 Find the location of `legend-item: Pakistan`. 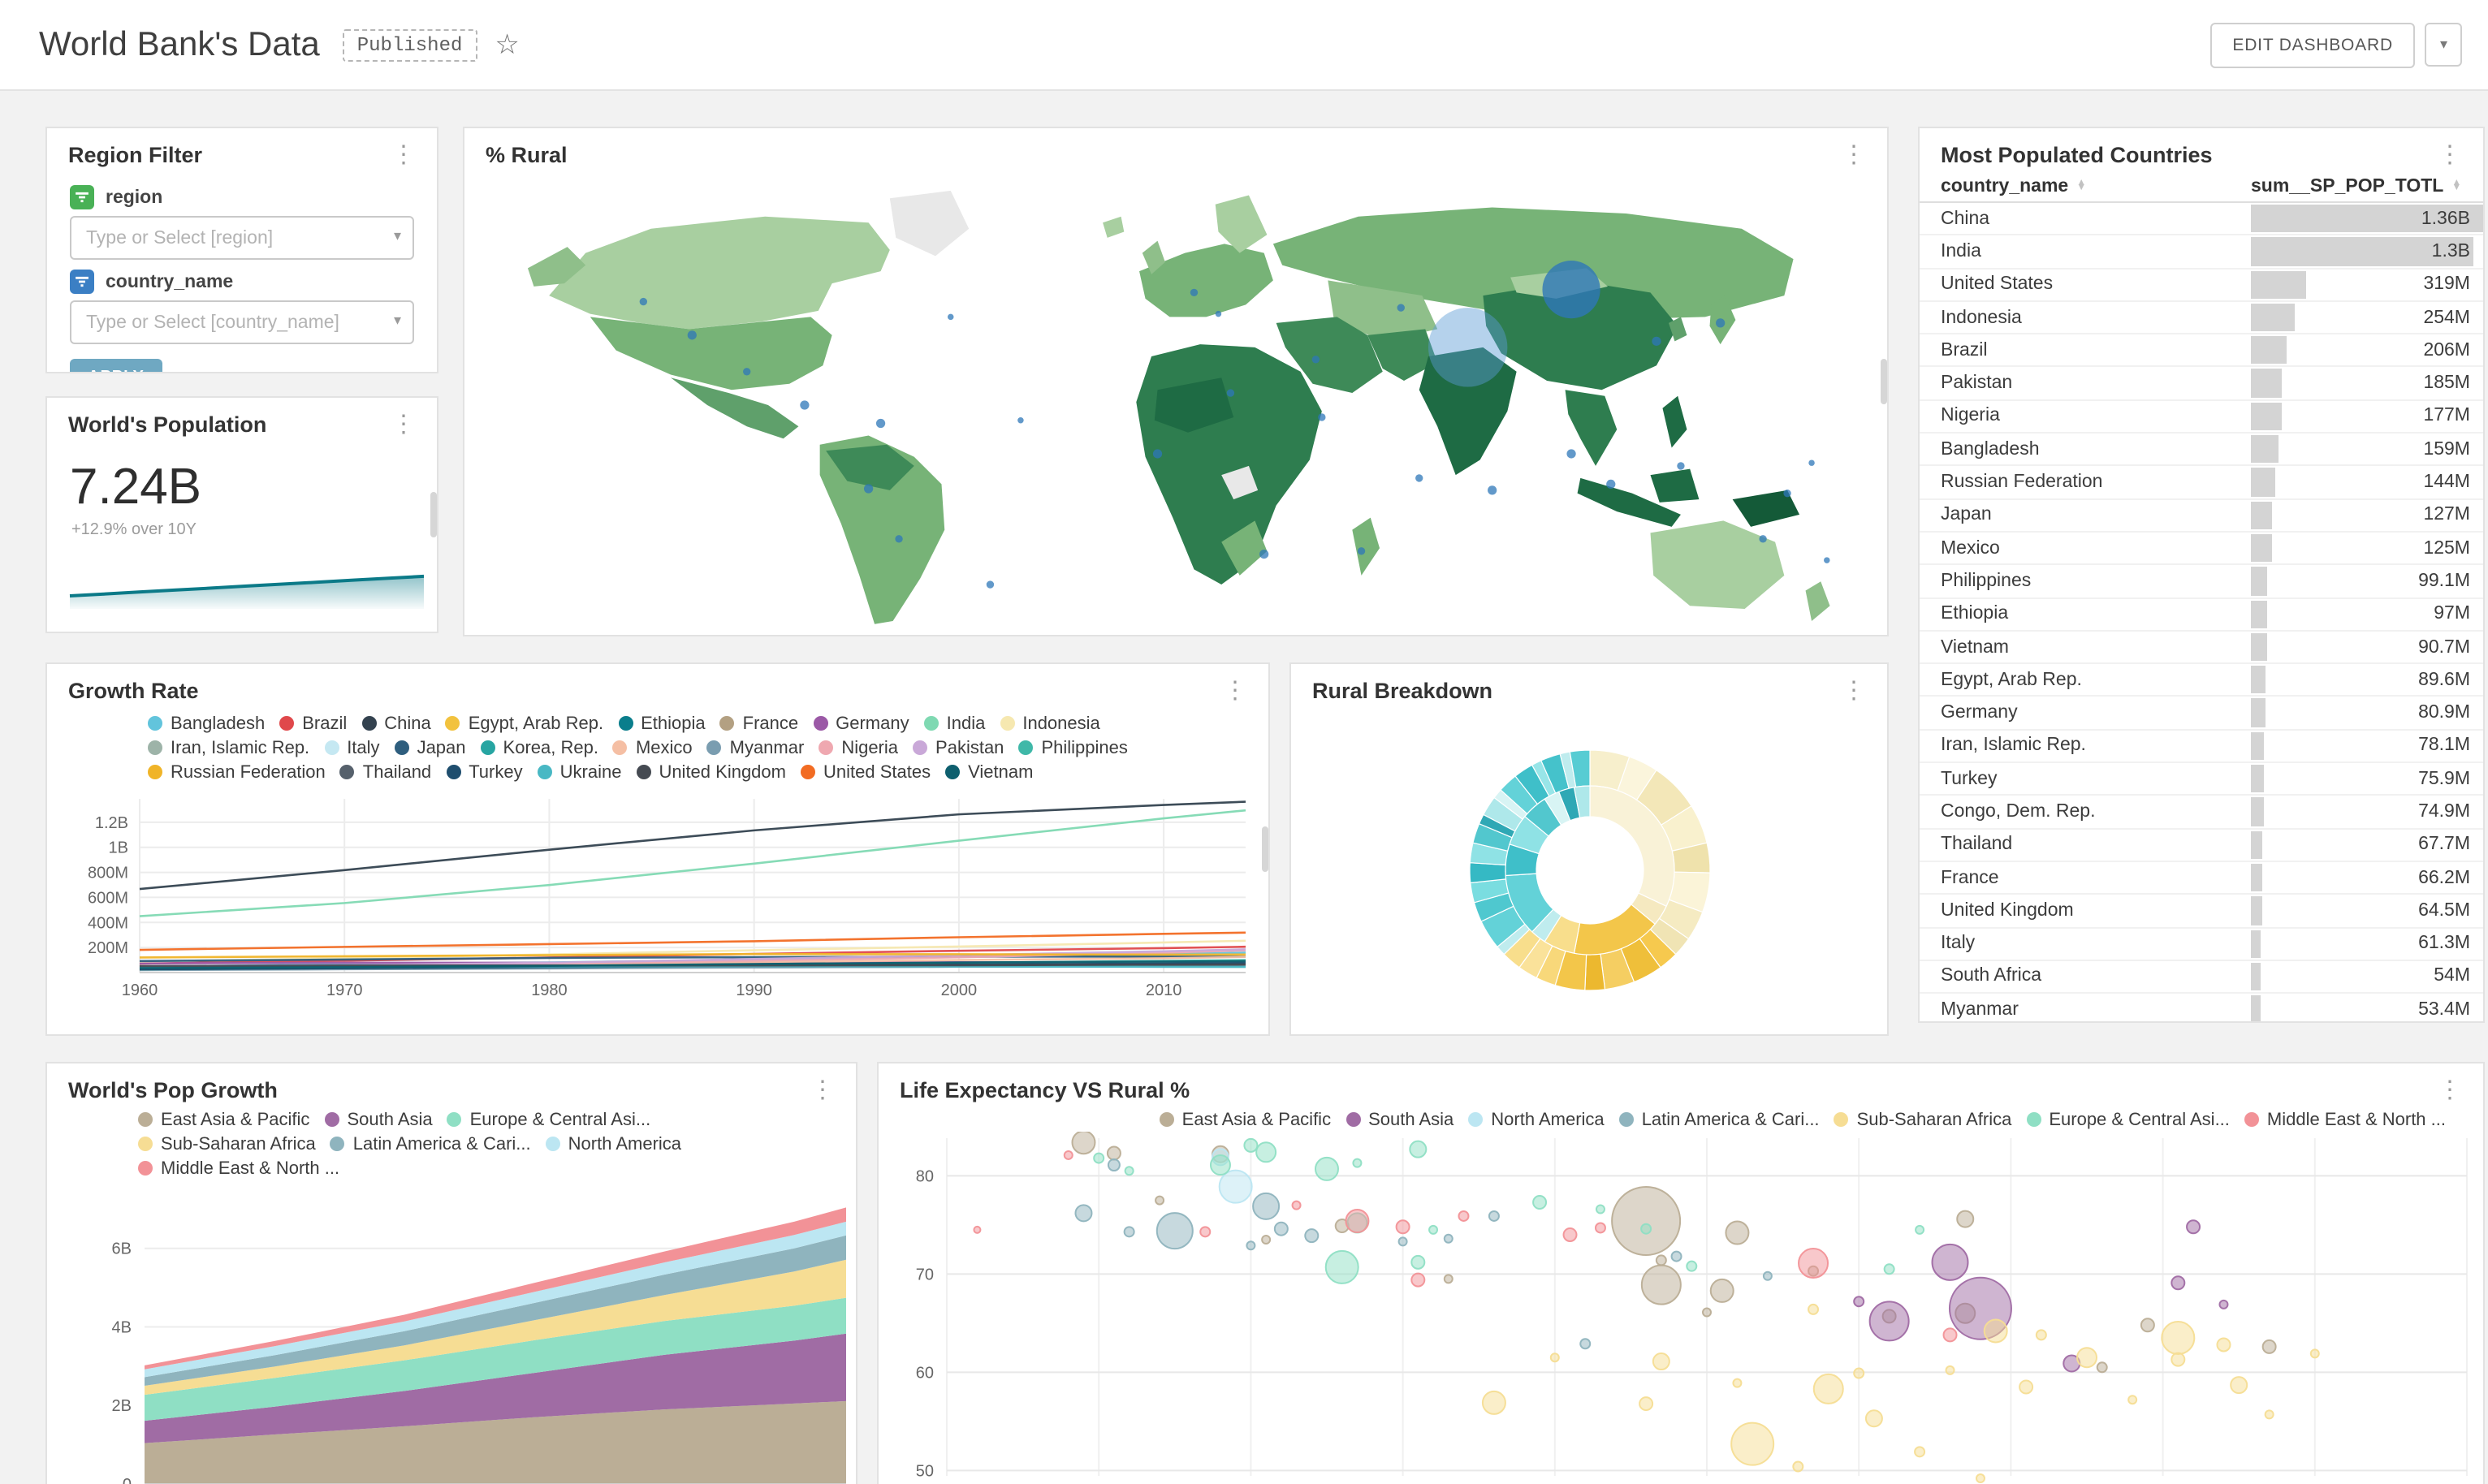

legend-item: Pakistan is located at coordinates (958, 747).